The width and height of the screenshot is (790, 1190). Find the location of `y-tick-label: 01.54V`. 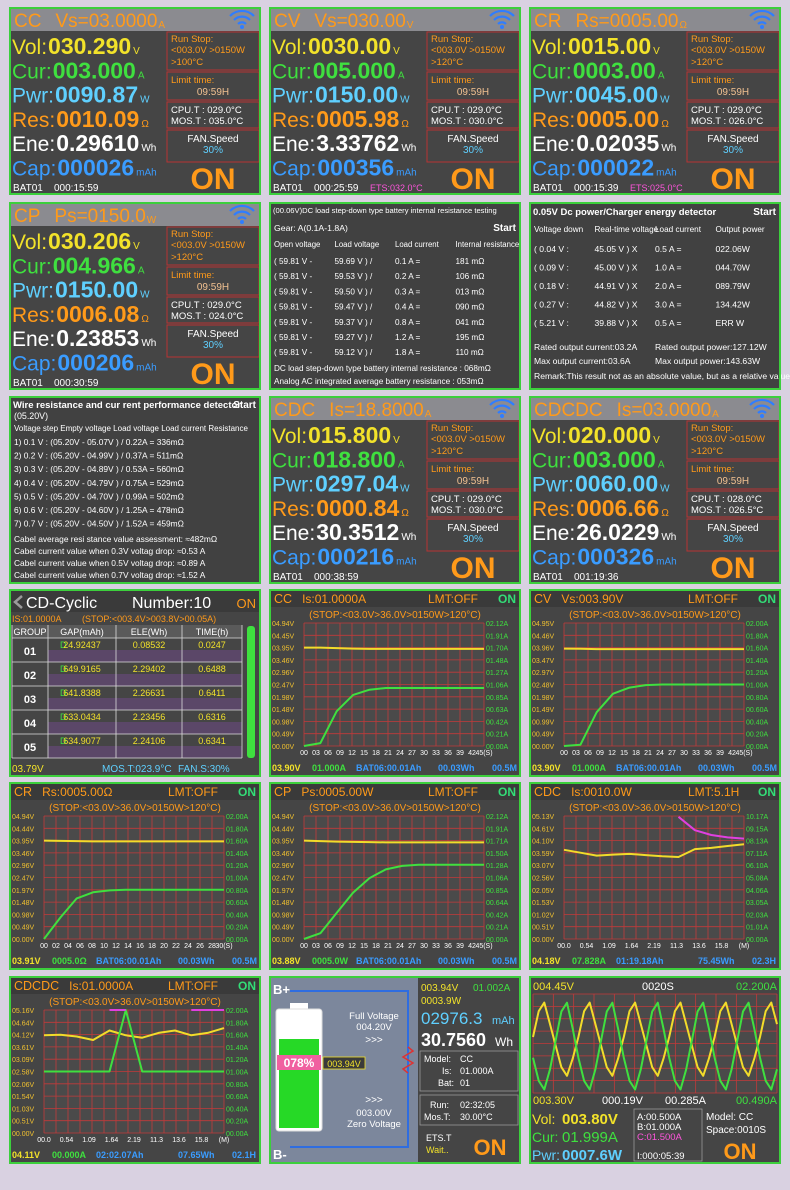

y-tick-label: 01.54V is located at coordinates (23, 1097).